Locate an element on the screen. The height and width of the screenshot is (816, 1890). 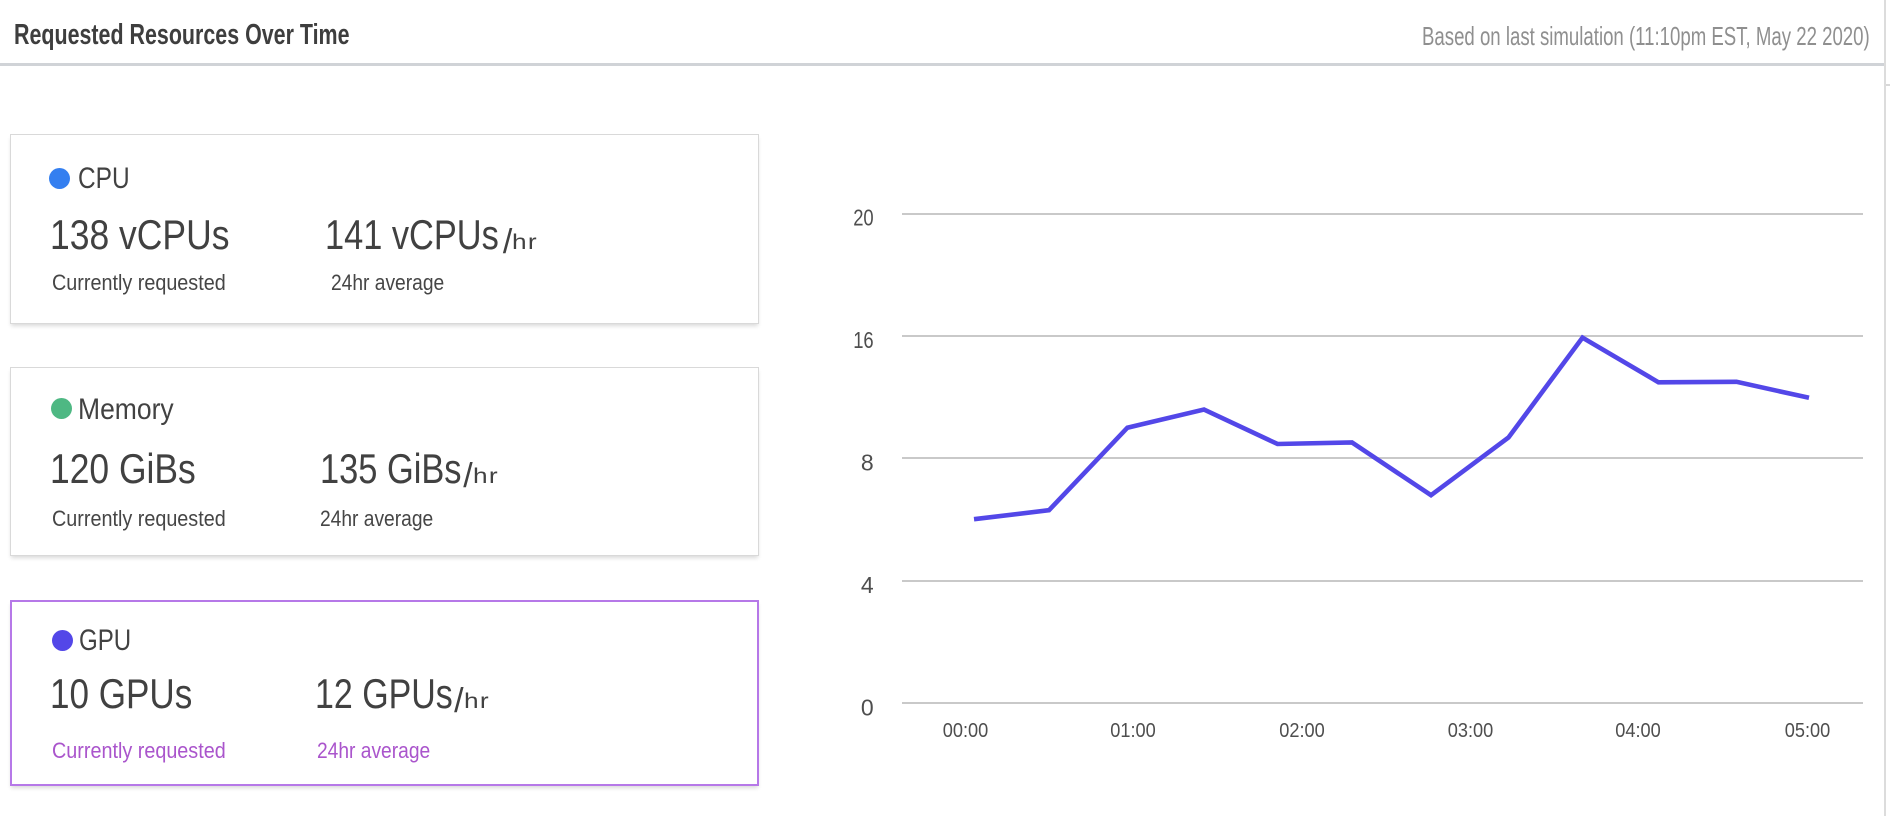
svg-text: 00:00 is located at coordinates (966, 730).